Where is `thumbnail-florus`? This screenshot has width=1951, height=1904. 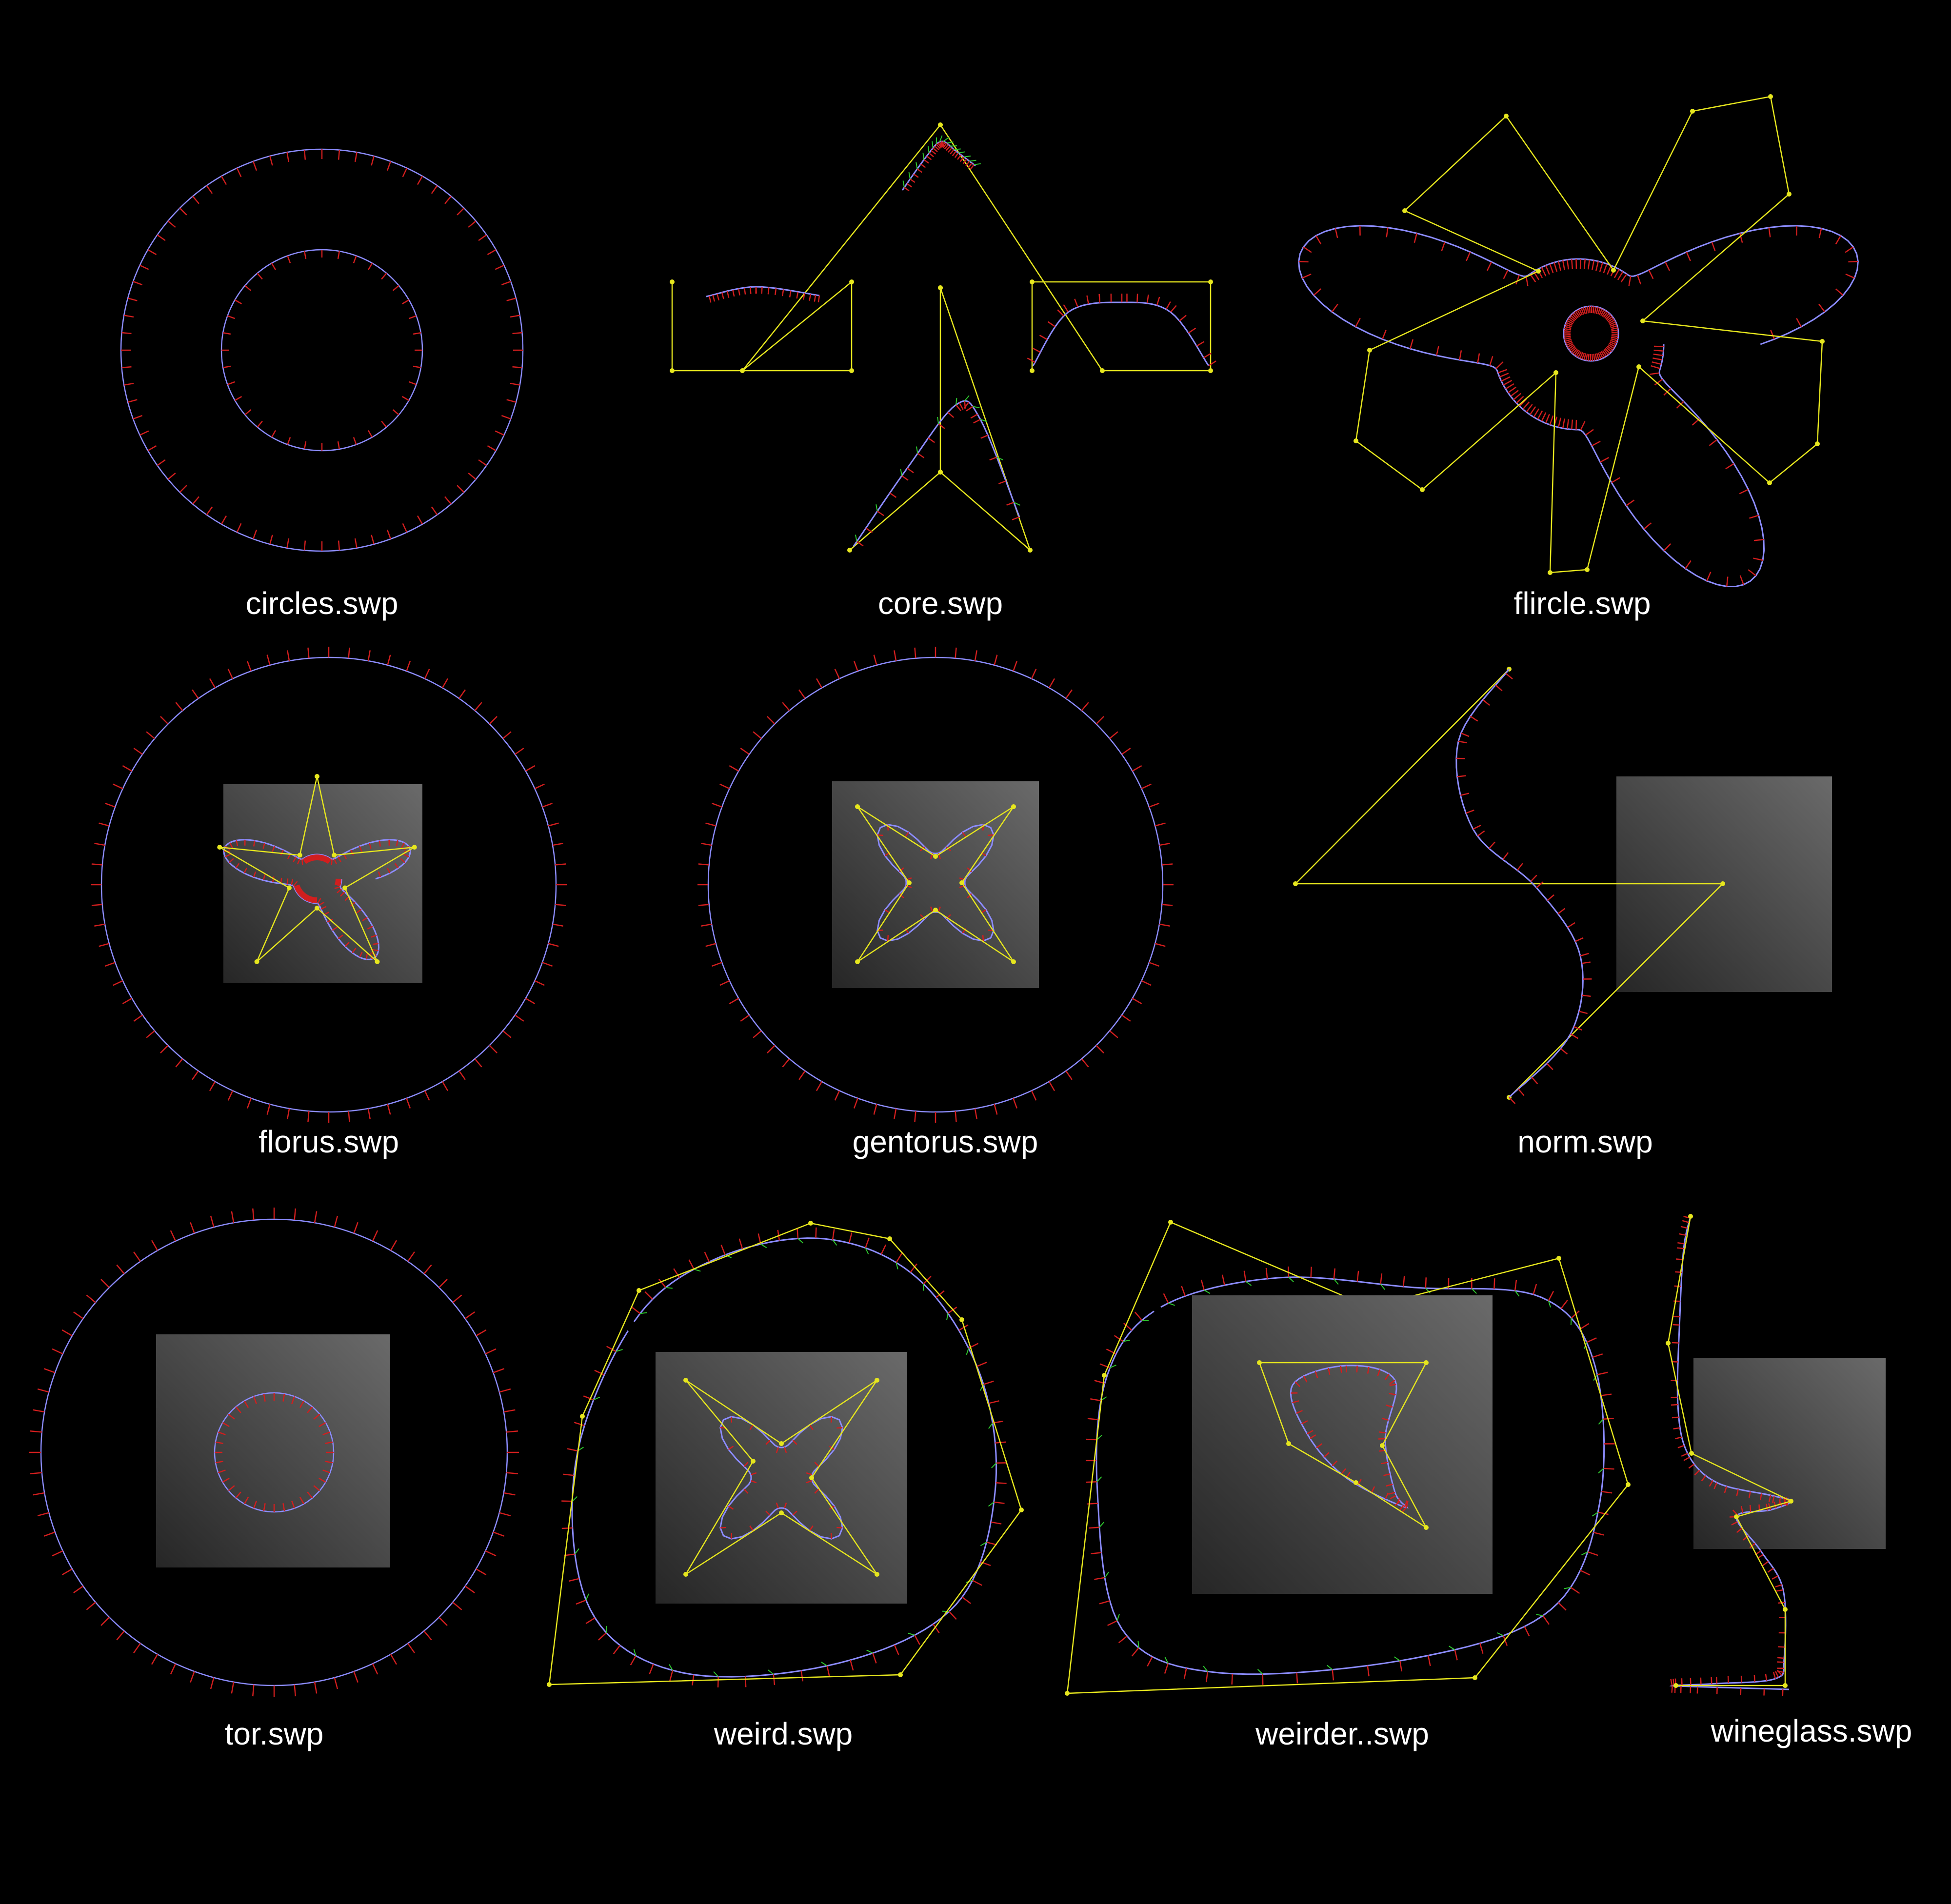
thumbnail-florus is located at coordinates (329, 885).